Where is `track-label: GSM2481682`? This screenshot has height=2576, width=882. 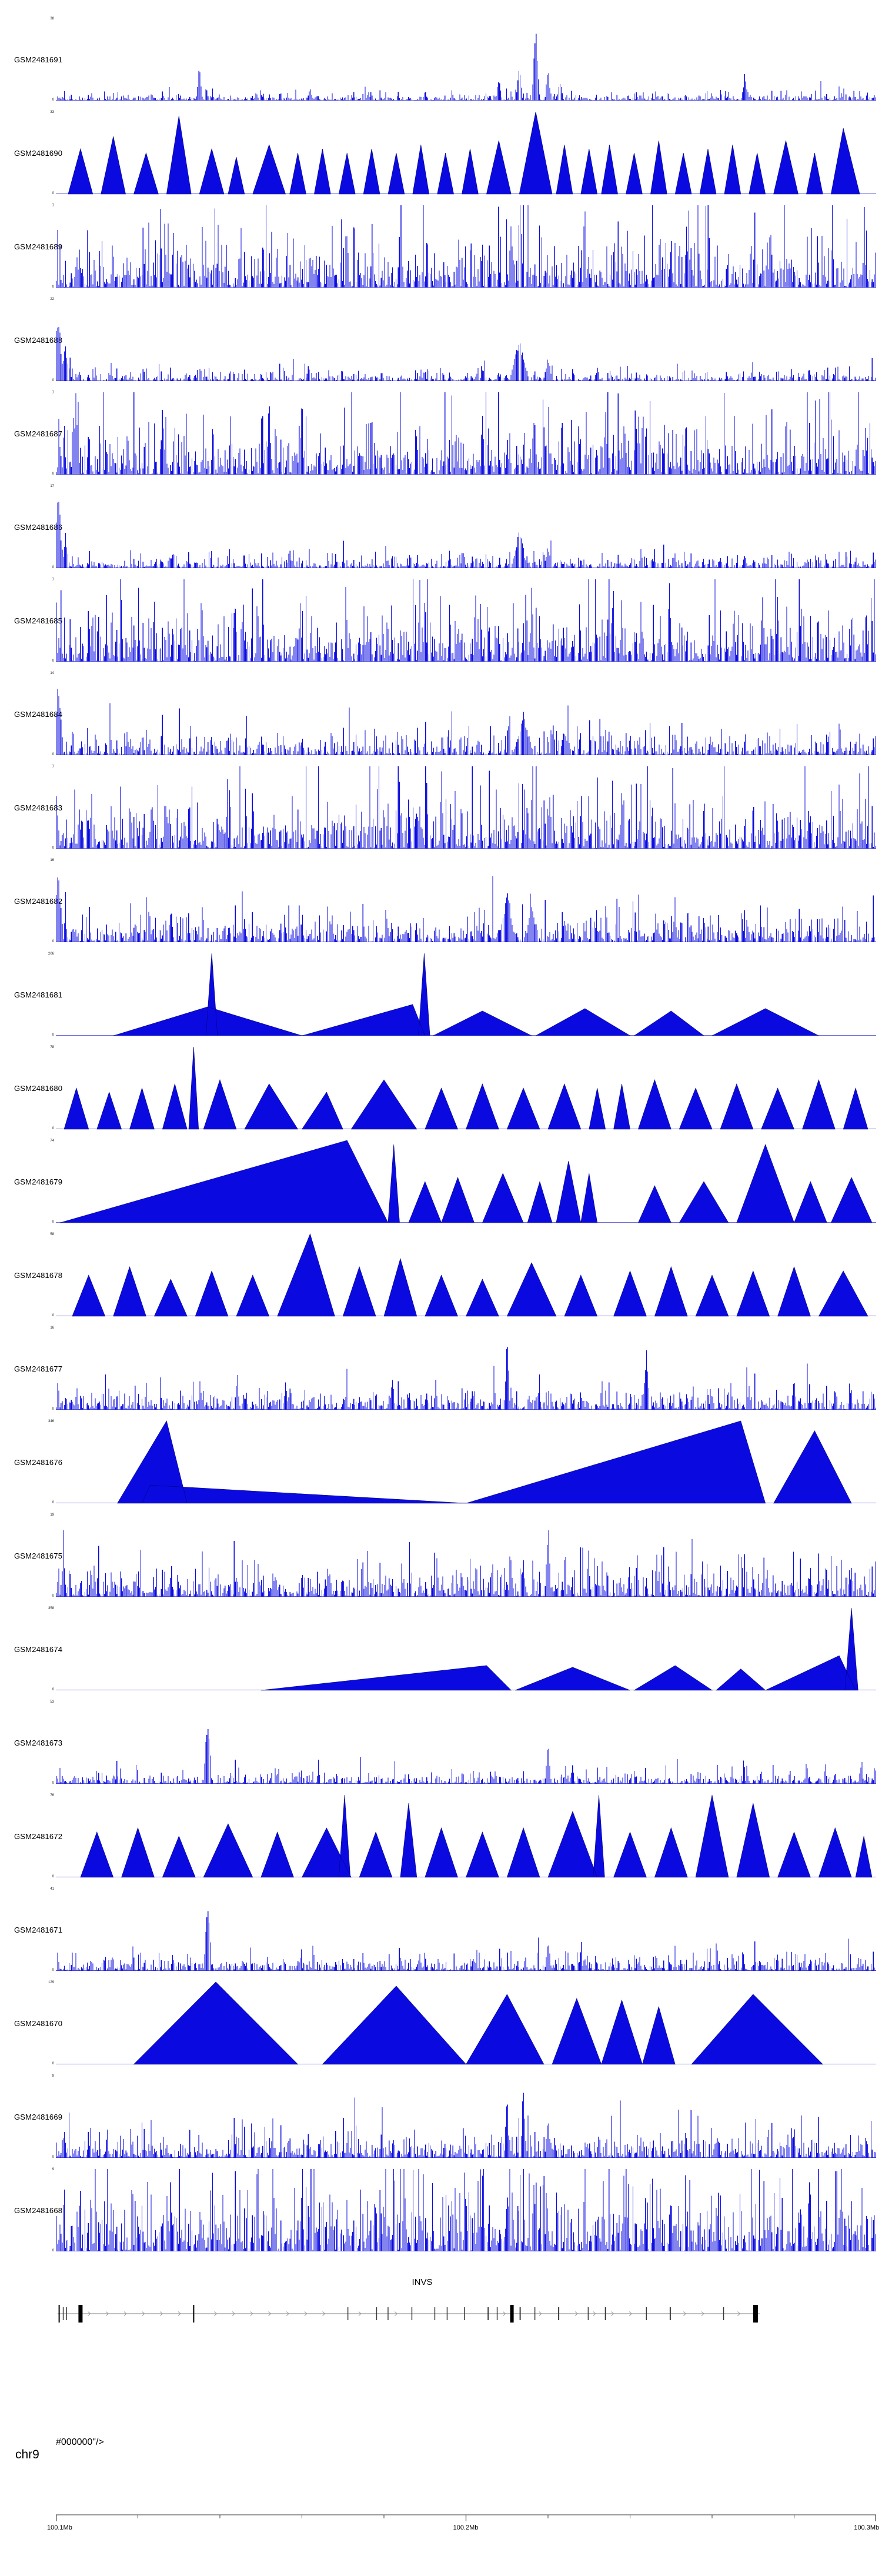
track-label: GSM2481682 is located at coordinates (38, 901).